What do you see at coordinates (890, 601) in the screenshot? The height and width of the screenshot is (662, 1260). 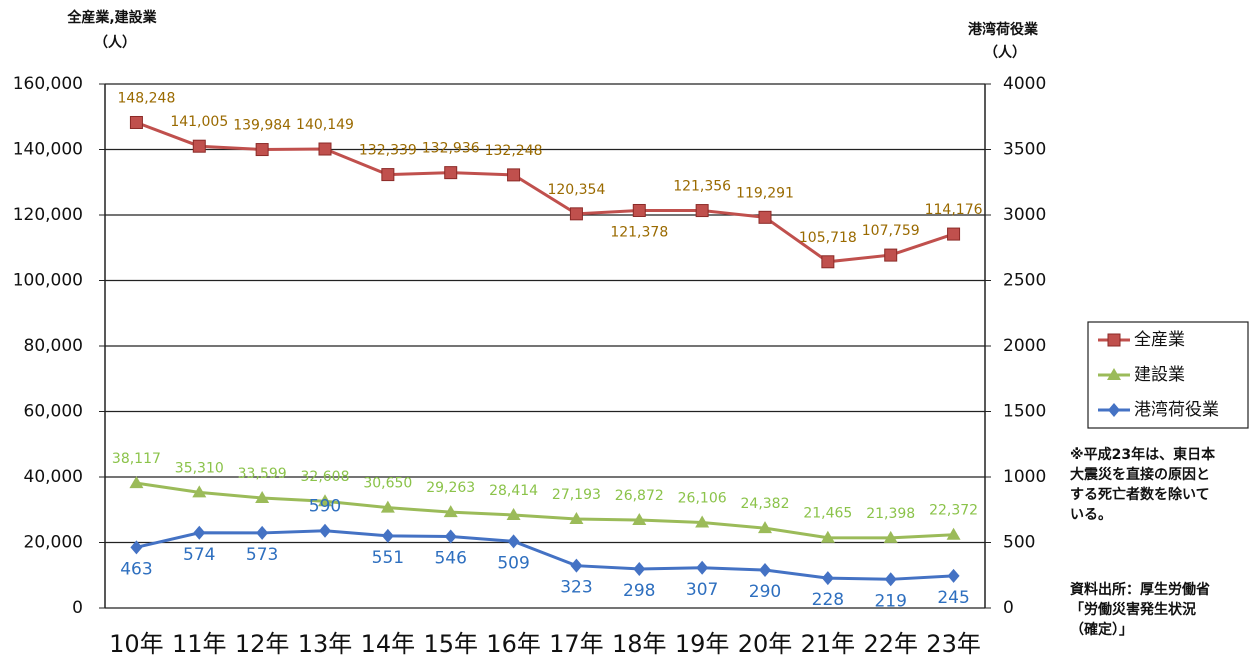 I see `data-label: 219` at bounding box center [890, 601].